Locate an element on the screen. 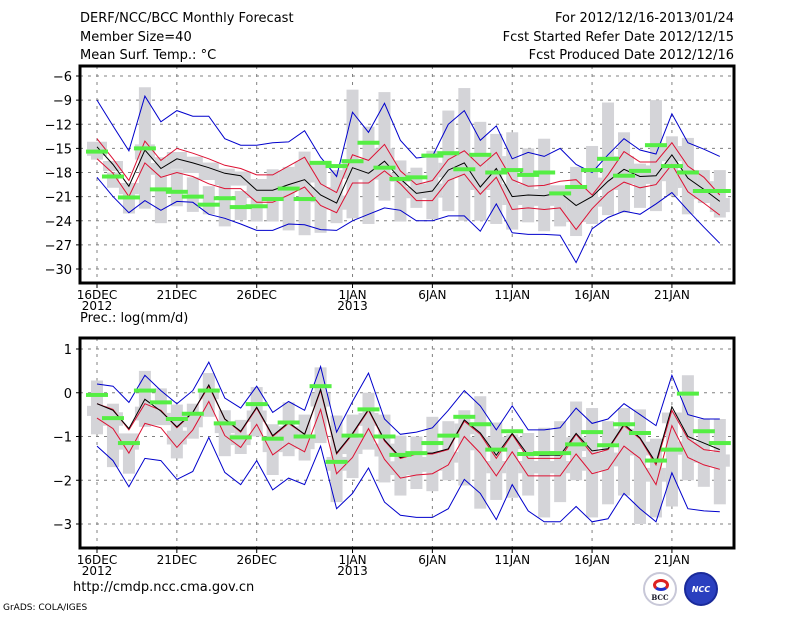 Image resolution: width=800 pixels, height=618 pixels. source-url: http://cmdp.ncc.cma.gov.cn is located at coordinates (164, 587).